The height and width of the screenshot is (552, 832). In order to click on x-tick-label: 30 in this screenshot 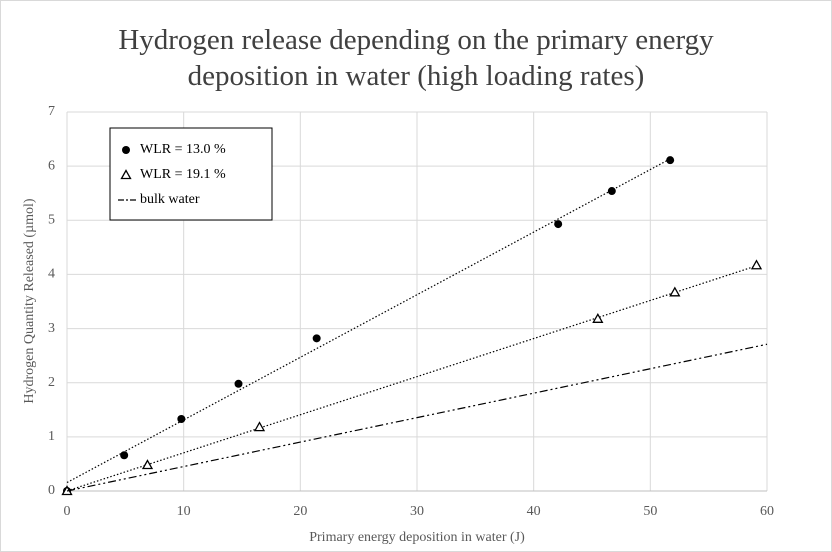, I will do `click(417, 511)`.